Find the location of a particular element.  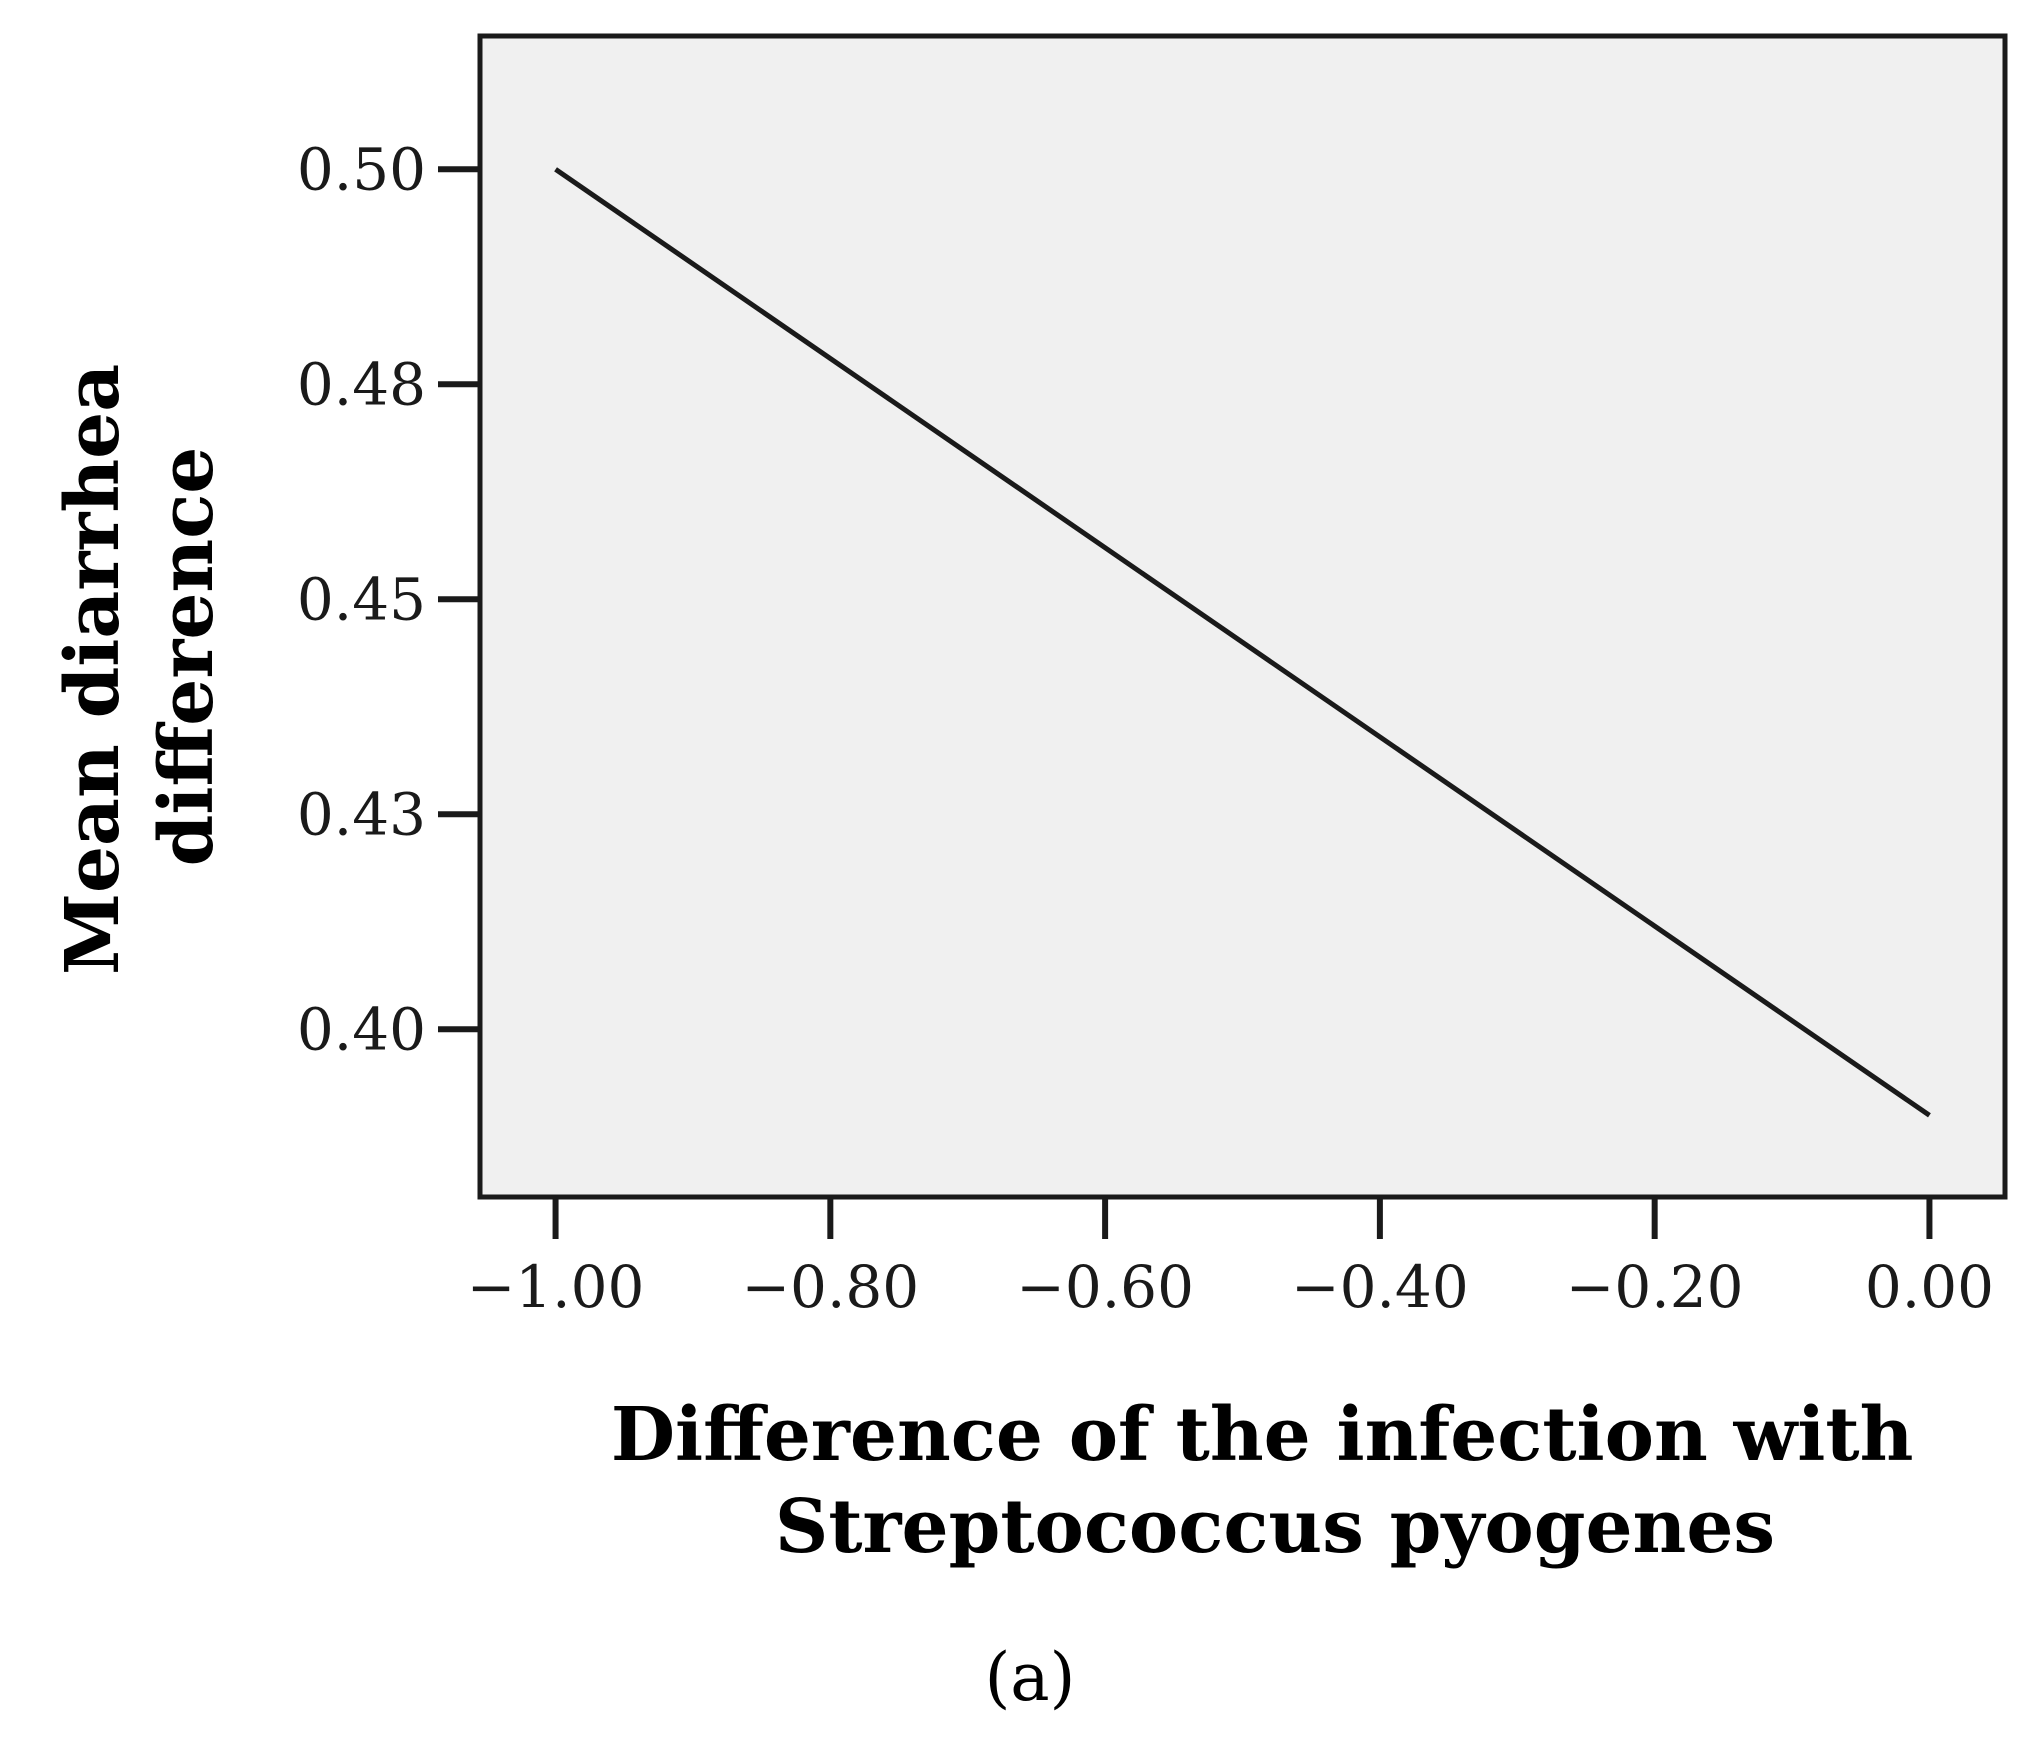

x-tick-label: −0.60 is located at coordinates (1105, 1287).